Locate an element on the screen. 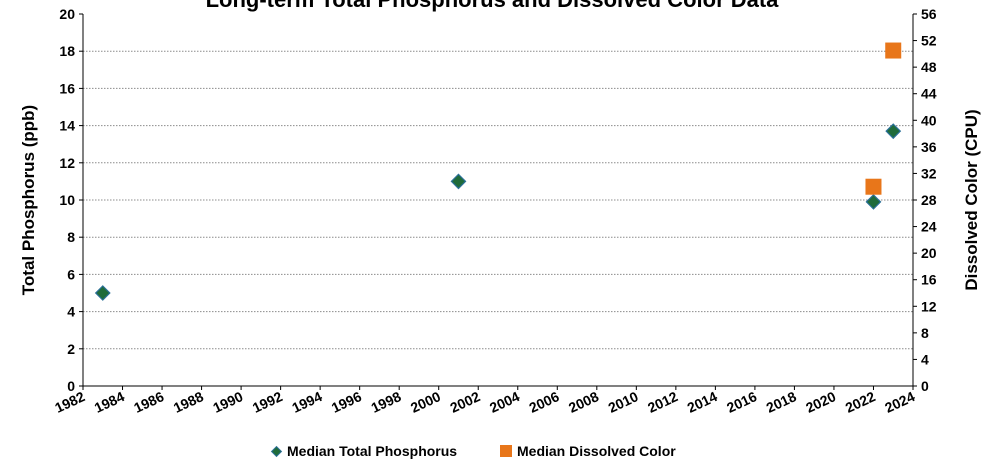 The width and height of the screenshot is (995, 466). y-axis-label: Total Phosphorus (ppb) is located at coordinates (28, 200).